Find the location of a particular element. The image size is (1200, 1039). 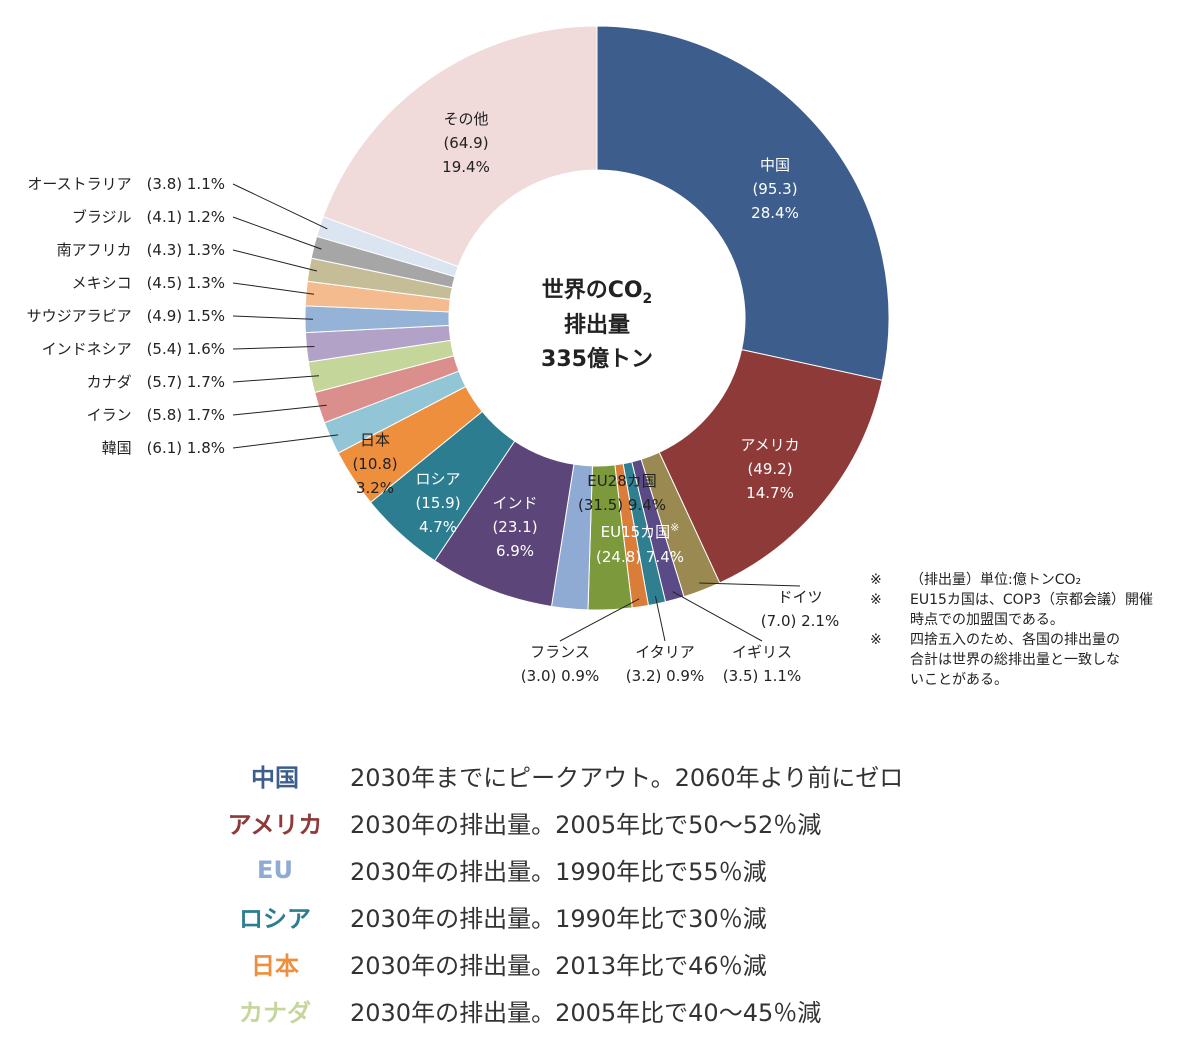

target-row-5: カナダ 2030年の排出量。2005年比で40～45％減 is located at coordinates (650, 1010).